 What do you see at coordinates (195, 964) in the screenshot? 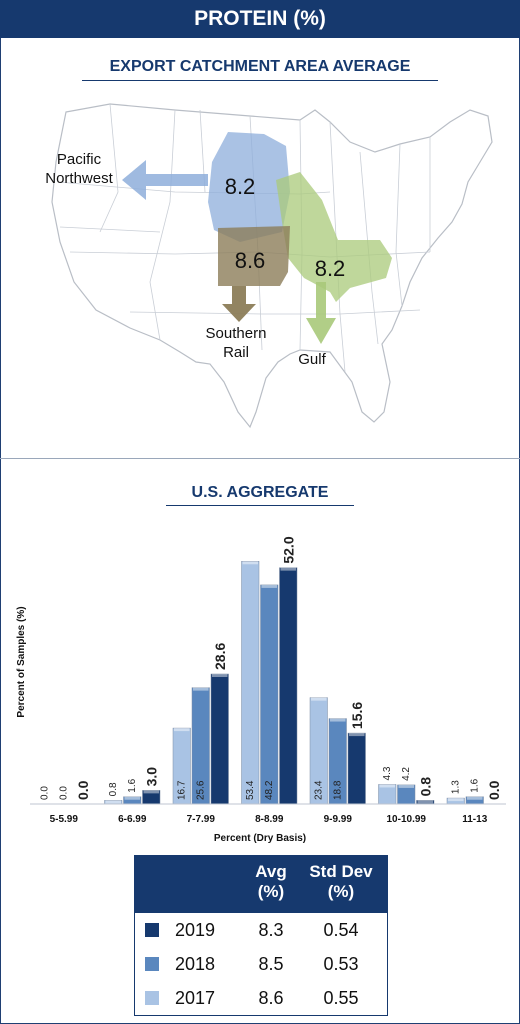
I see `year-cell: 2018` at bounding box center [195, 964].